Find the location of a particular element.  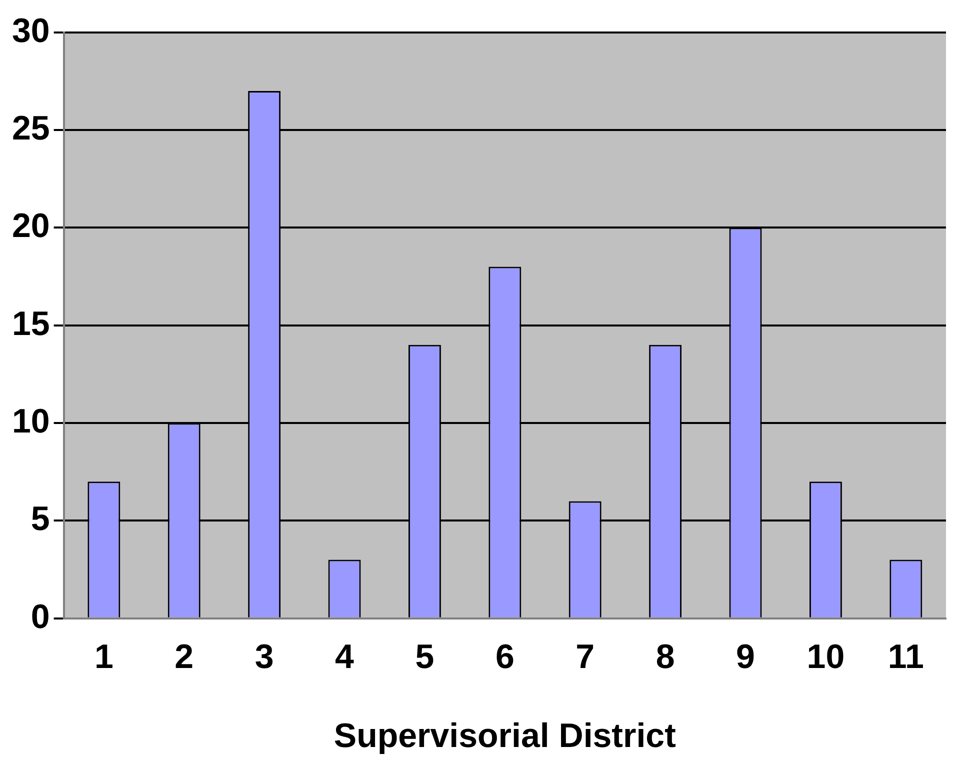

x-tick-label: 11 is located at coordinates (906, 657).